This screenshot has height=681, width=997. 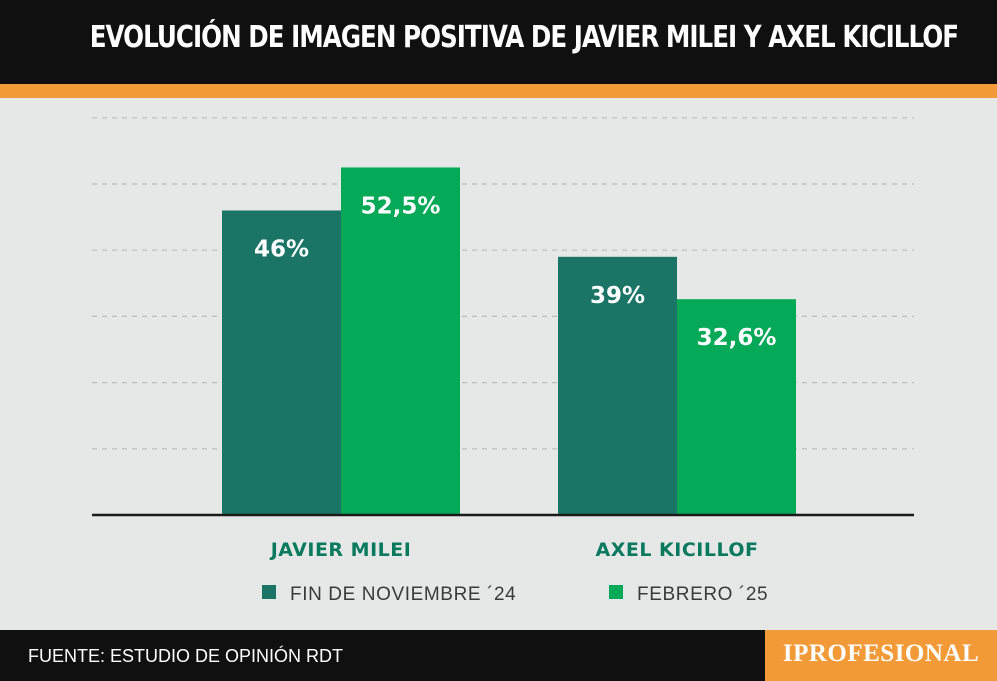 What do you see at coordinates (403, 594) in the screenshot?
I see `legend-label: FIN DE NOVIEMBRE ´24` at bounding box center [403, 594].